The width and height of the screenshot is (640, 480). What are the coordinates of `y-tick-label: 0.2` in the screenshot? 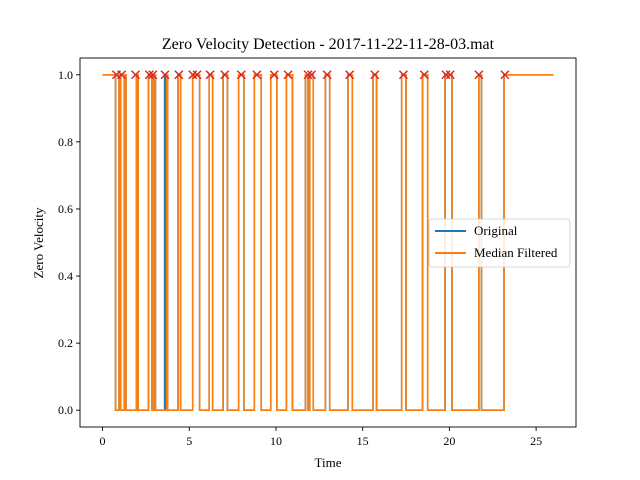 It's located at (65, 343).